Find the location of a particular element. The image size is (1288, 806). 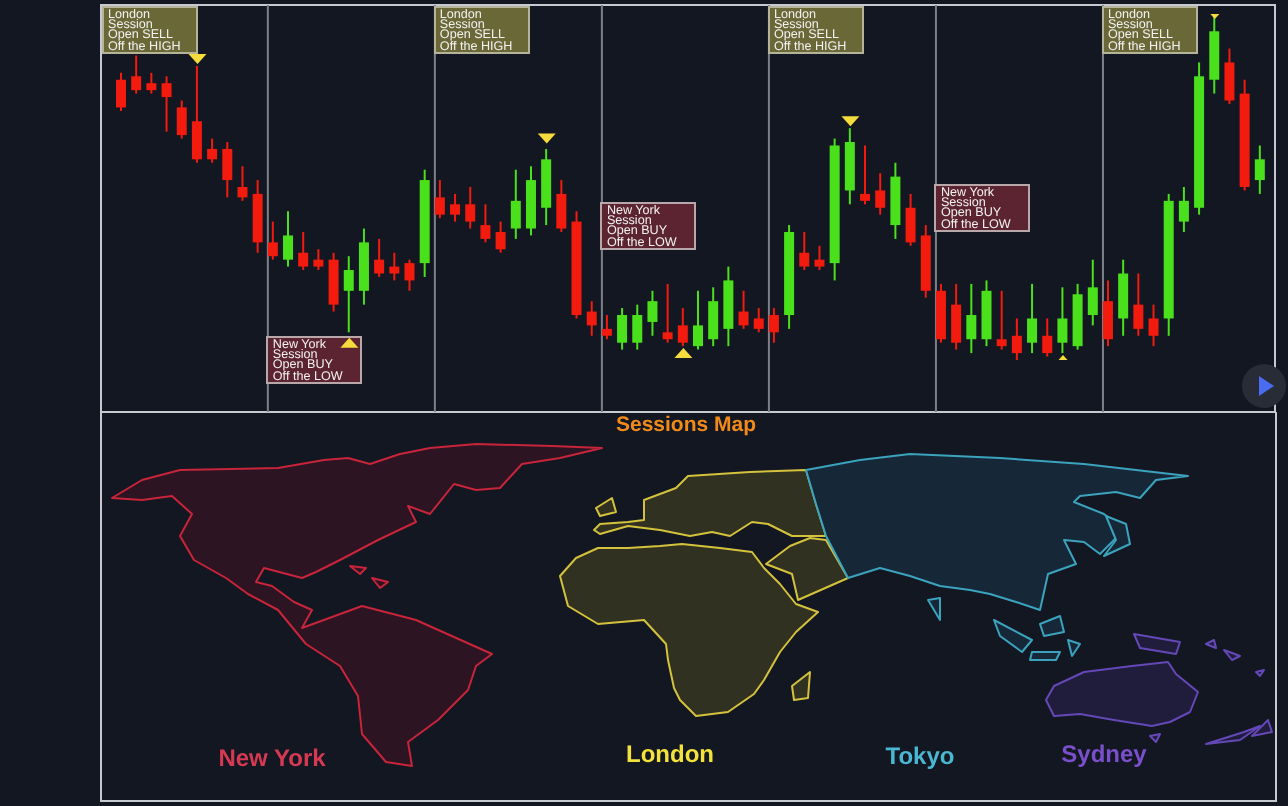

text: New York is located at coordinates (272, 758).